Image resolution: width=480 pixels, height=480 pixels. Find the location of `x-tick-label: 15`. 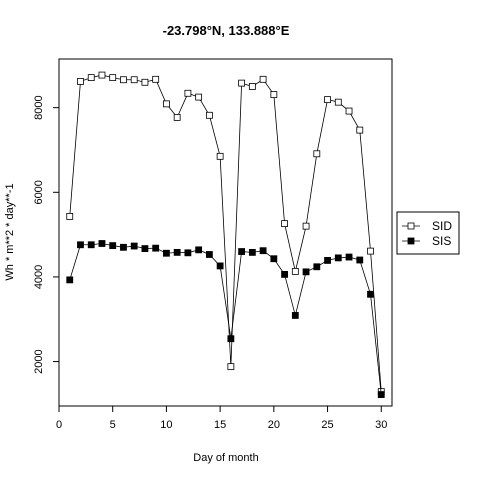

x-tick-label: 15 is located at coordinates (220, 425).